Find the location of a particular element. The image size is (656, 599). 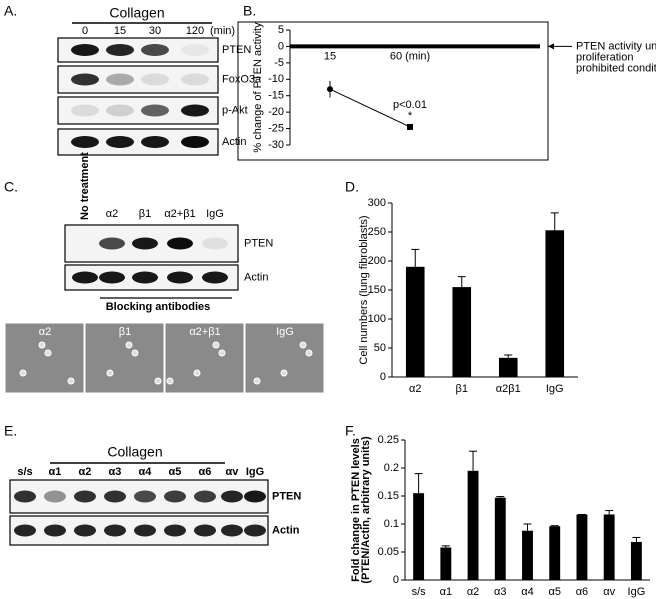

x-tick-label: α5 is located at coordinates (554, 592).